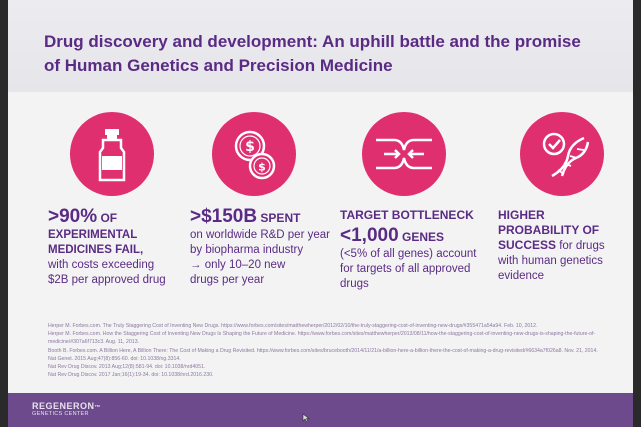  Describe the element at coordinates (60, 414) in the screenshot. I see `logo-subtitle: GENETICS CENTER` at that location.